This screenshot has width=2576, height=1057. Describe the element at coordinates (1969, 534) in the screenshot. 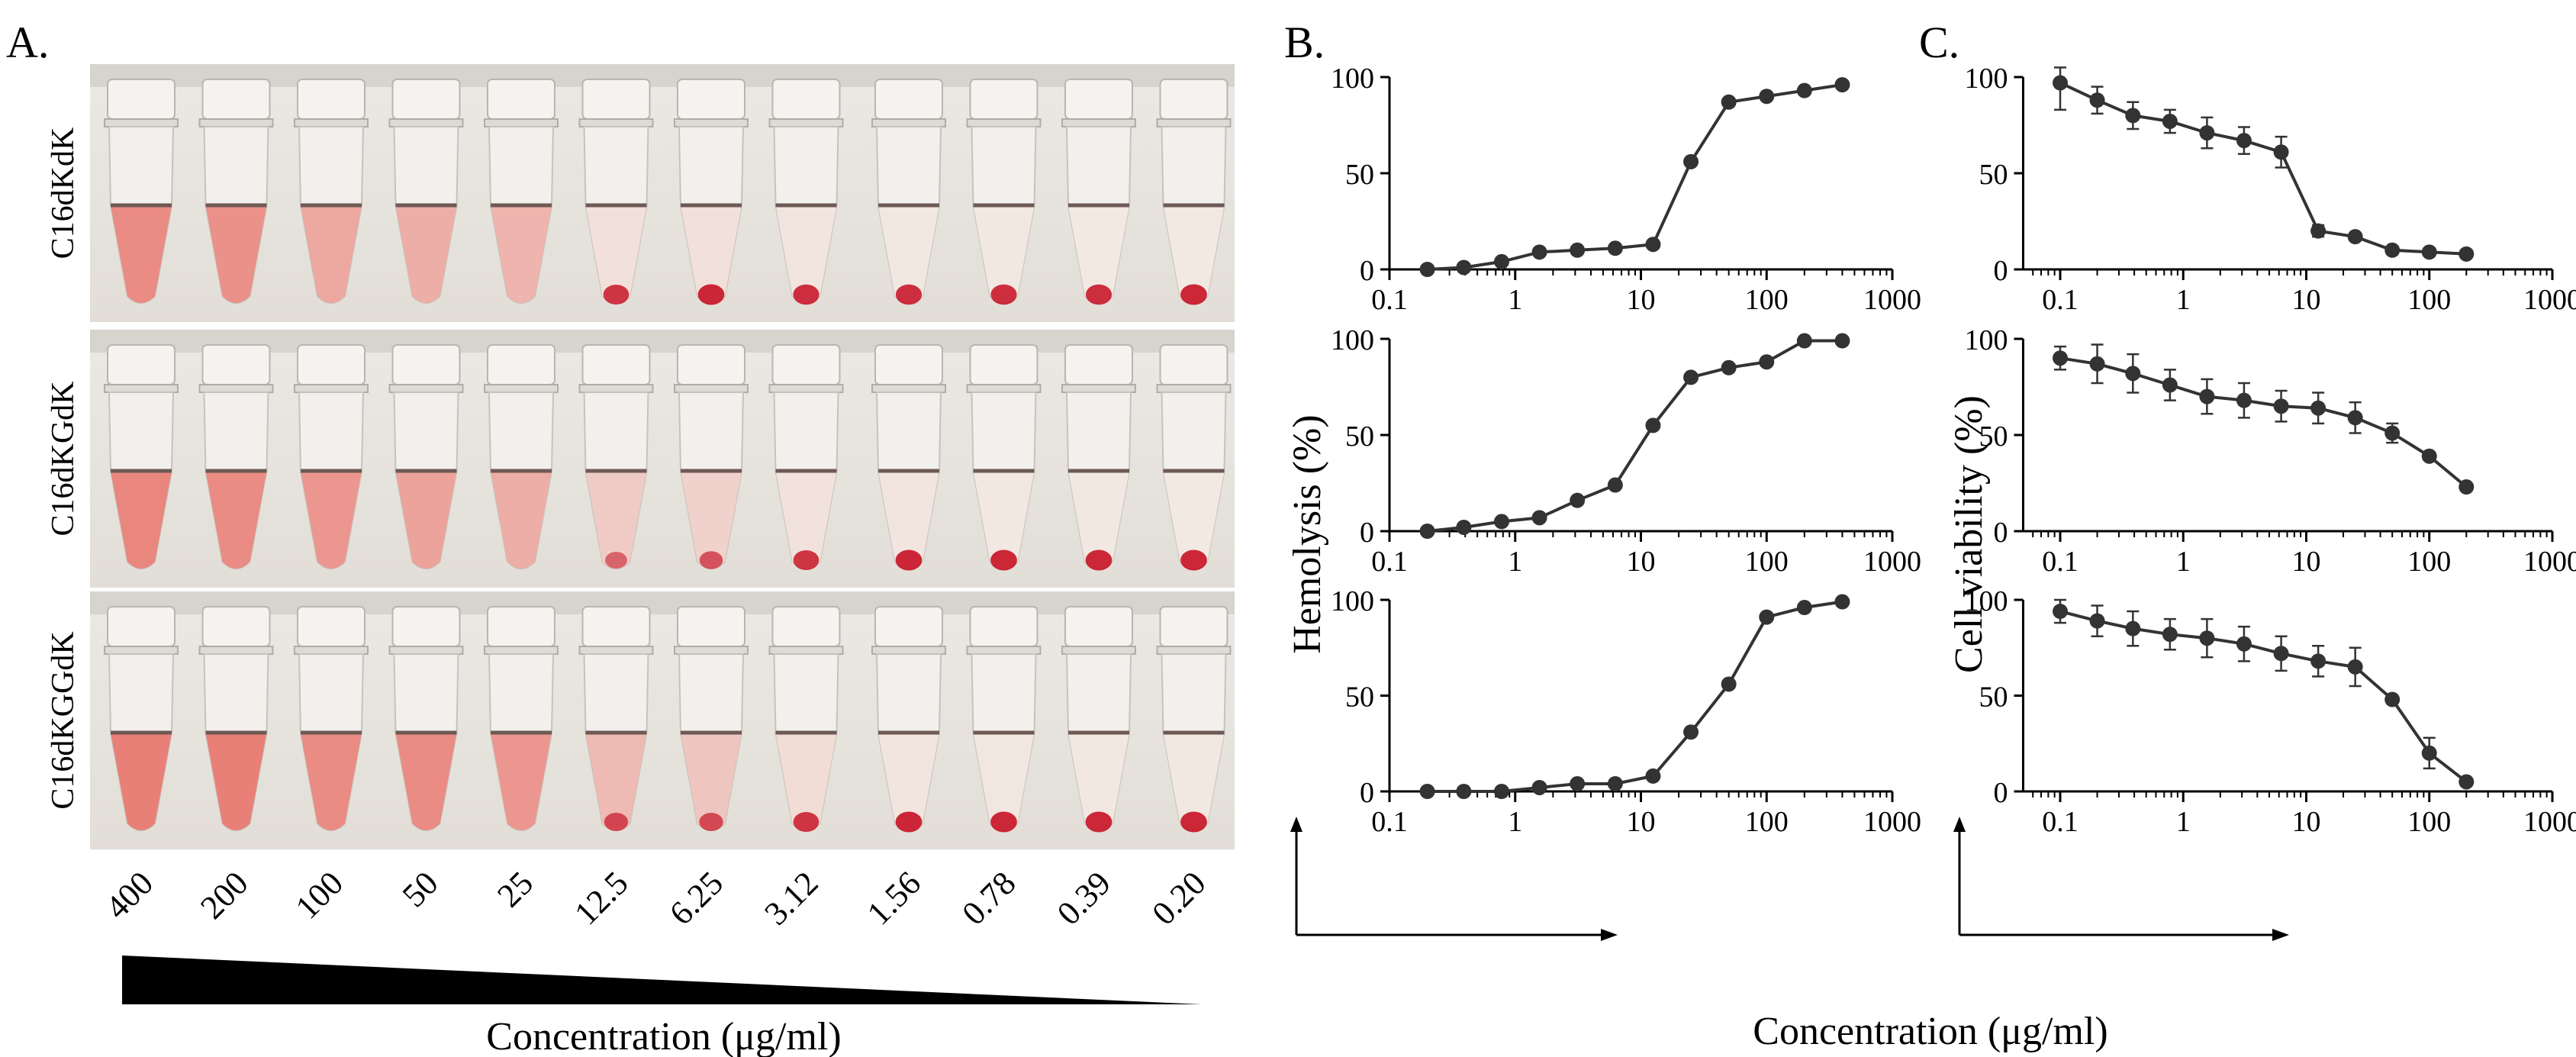

I see `cell-viability-axis-label: Cell viability (%)` at that location.